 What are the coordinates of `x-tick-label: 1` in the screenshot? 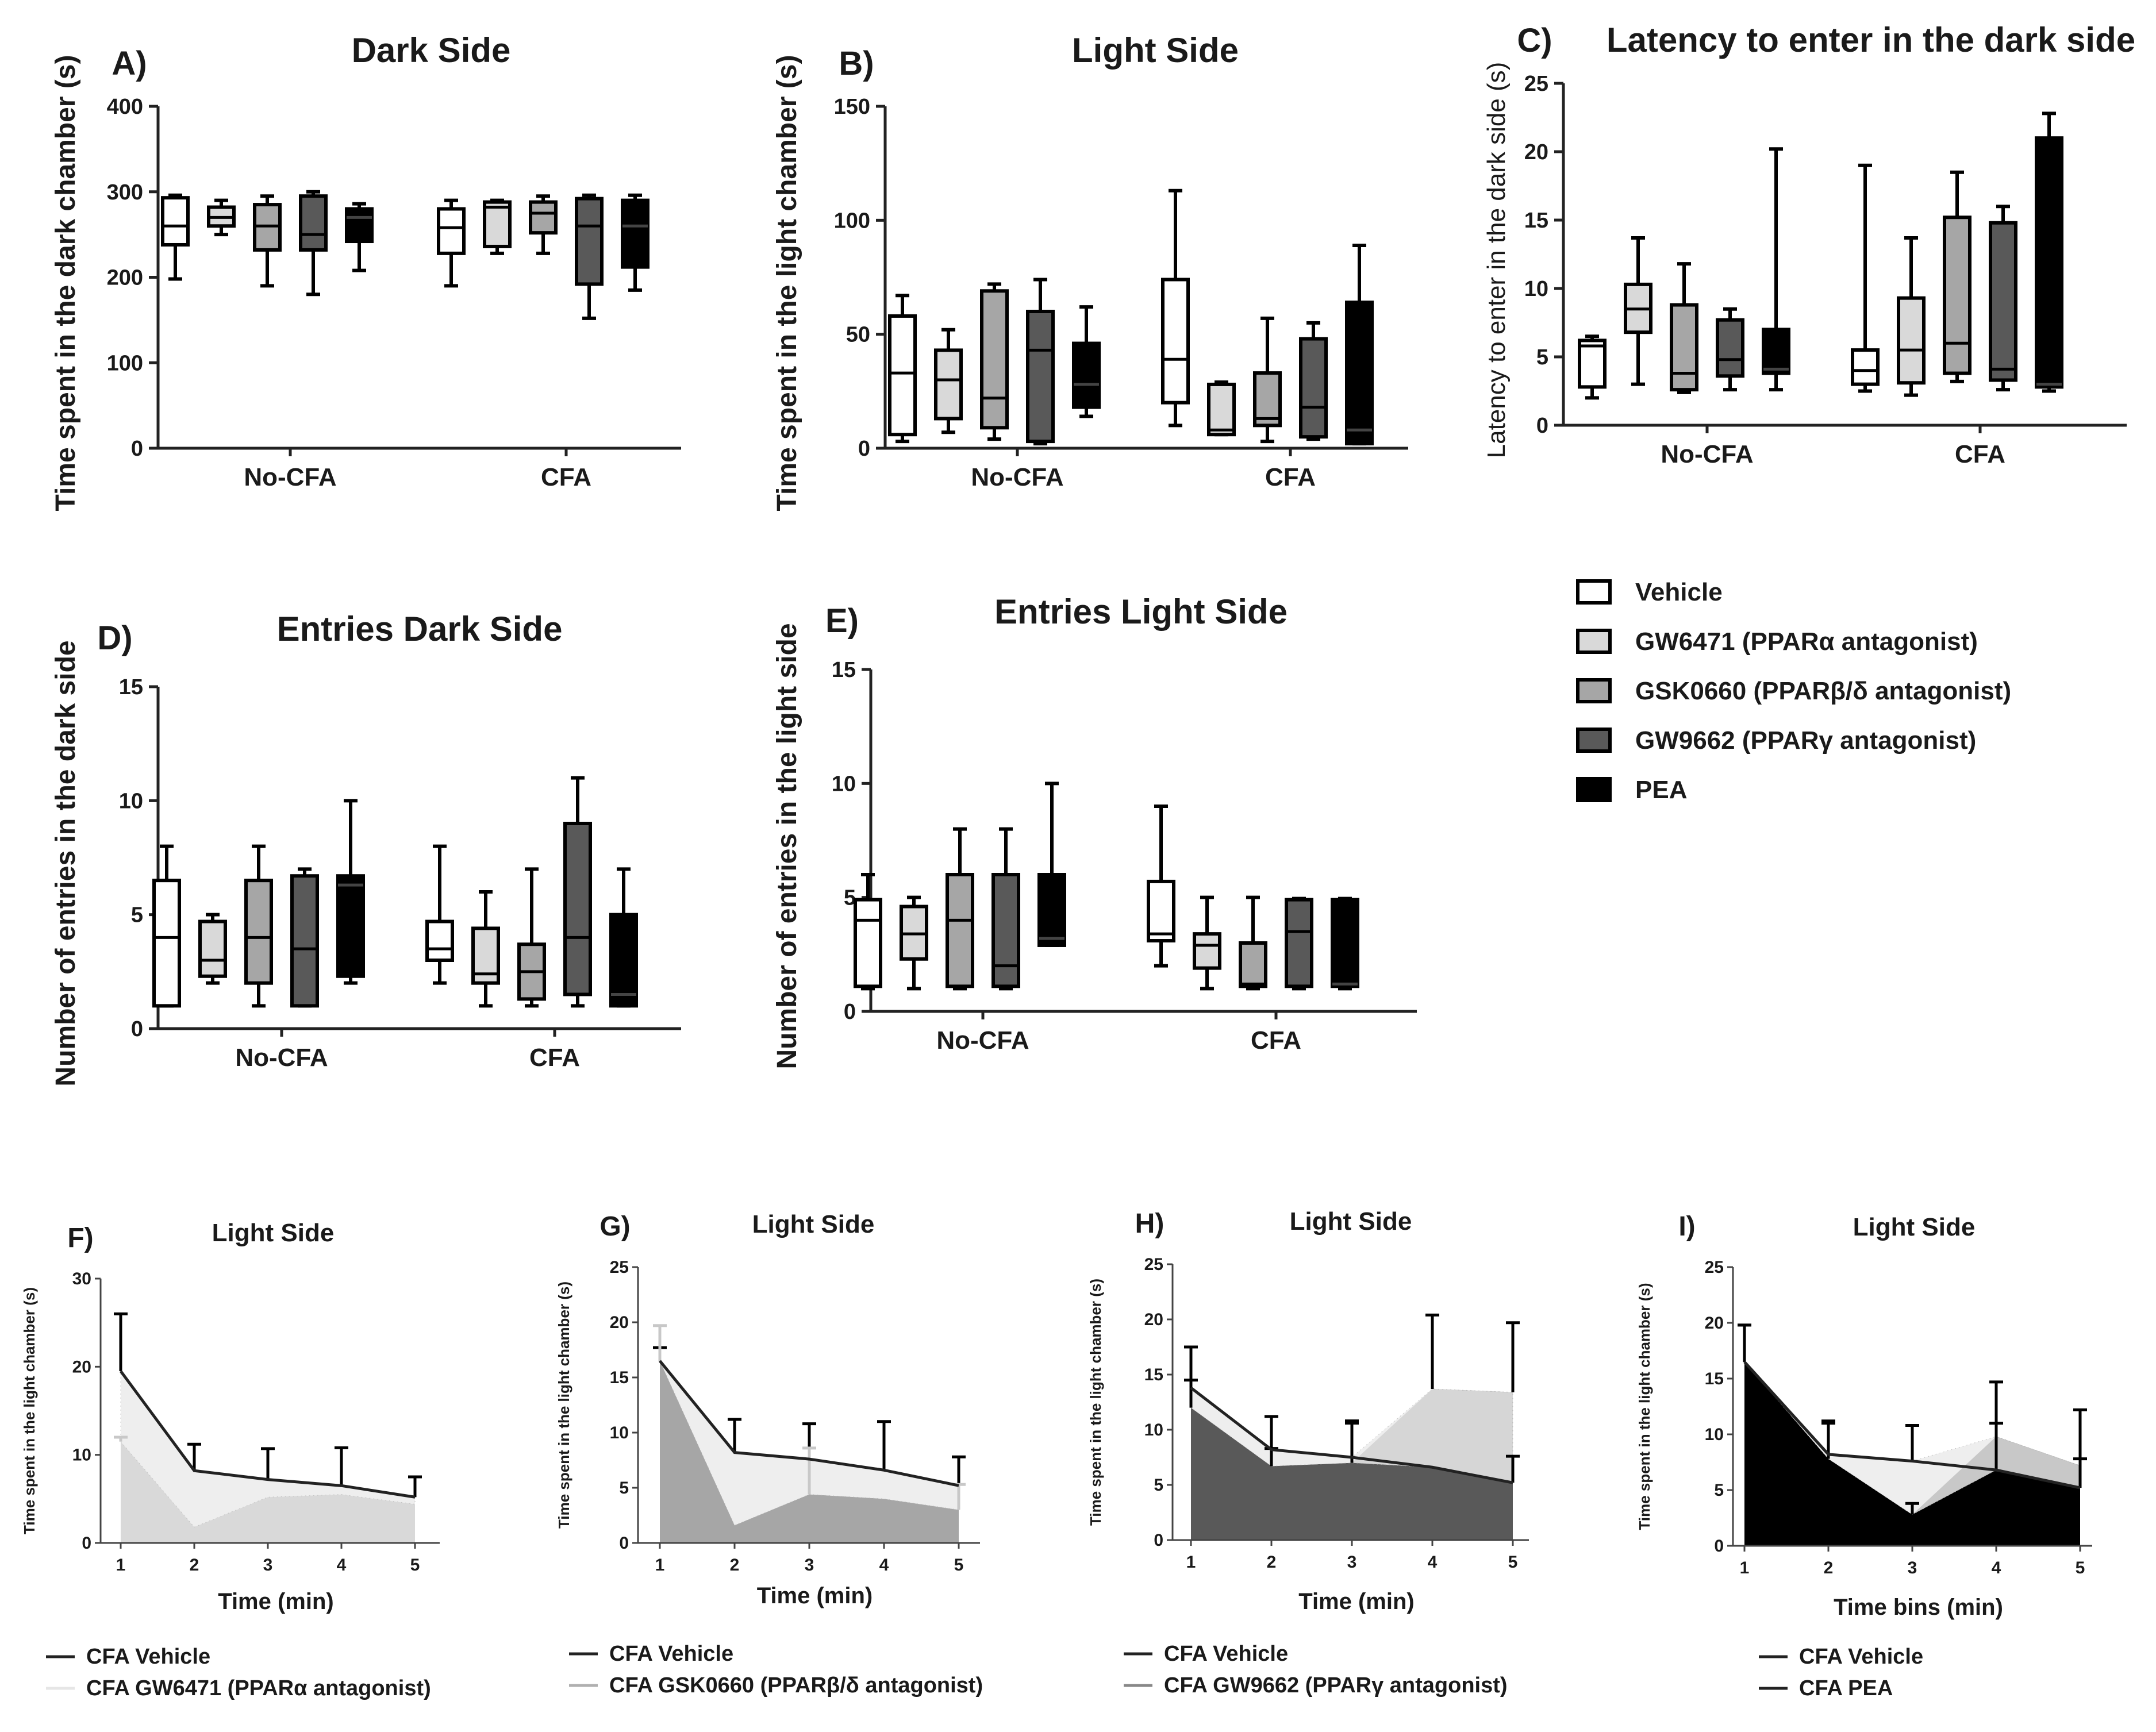 It's located at (660, 1566).